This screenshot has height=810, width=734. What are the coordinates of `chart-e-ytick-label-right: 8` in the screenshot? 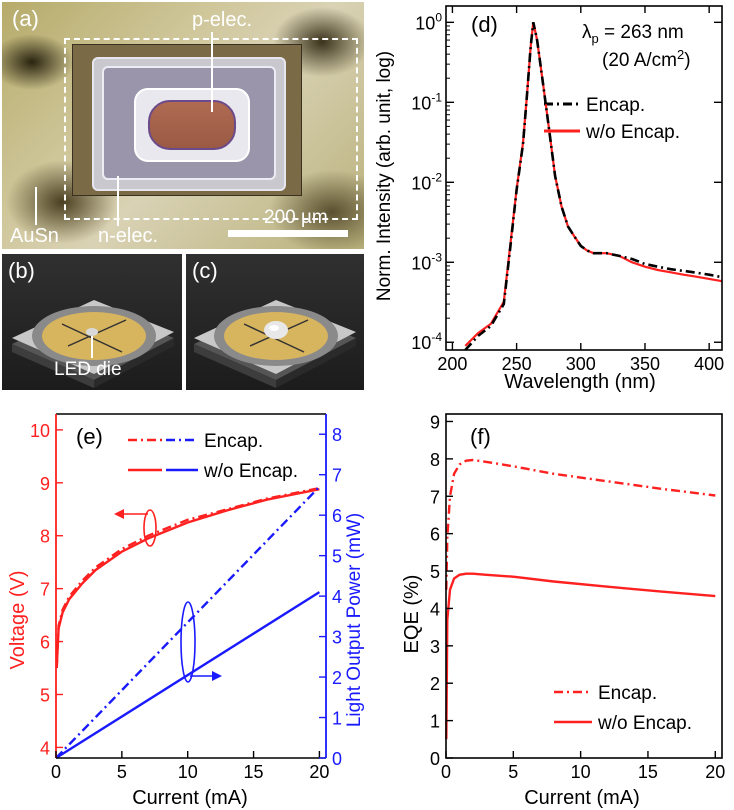 It's located at (337, 435).